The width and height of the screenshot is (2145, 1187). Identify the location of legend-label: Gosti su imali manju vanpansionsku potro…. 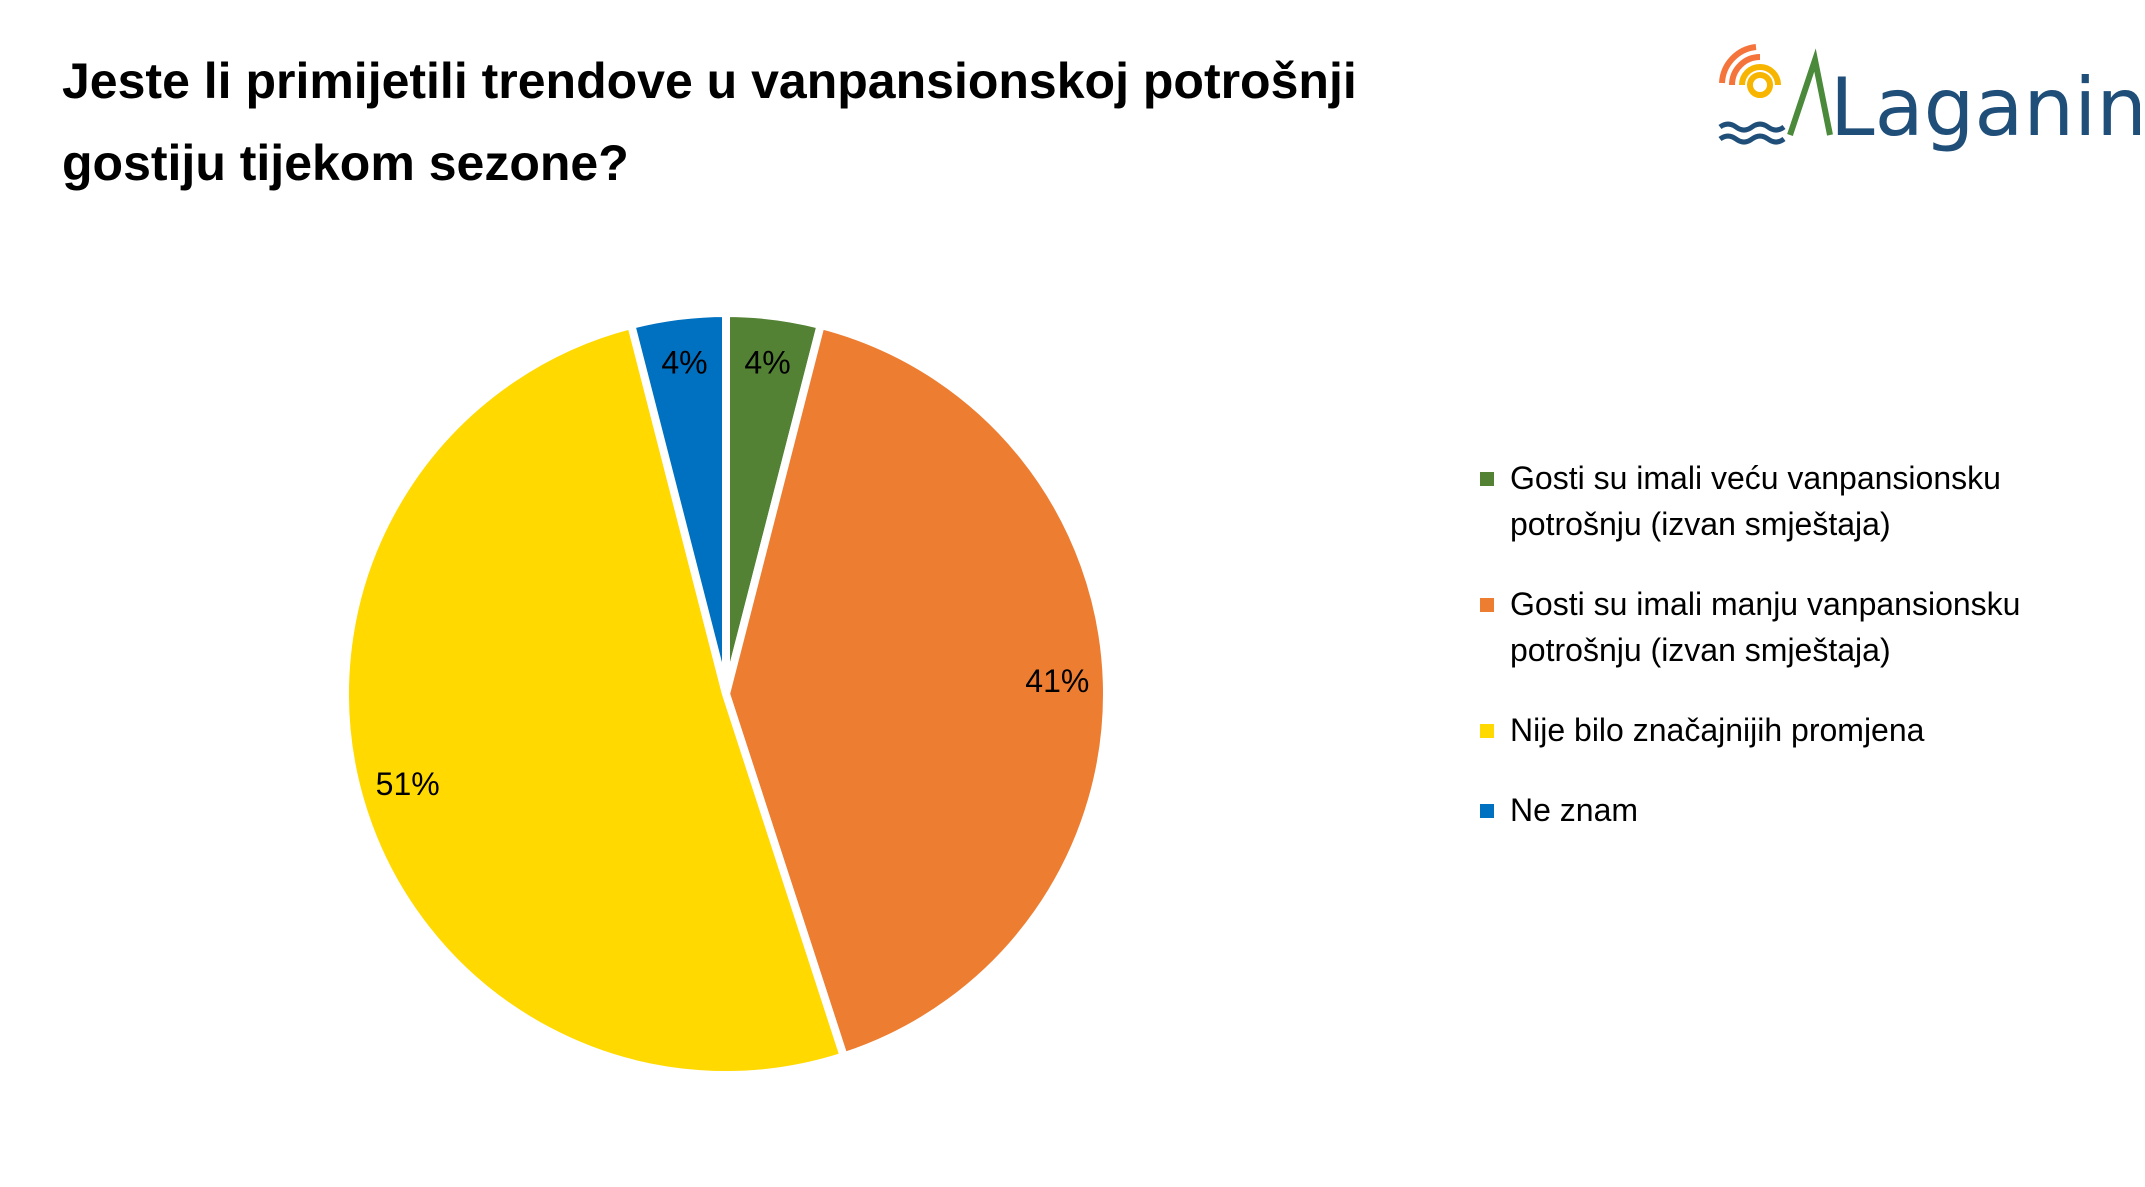
(1765, 627).